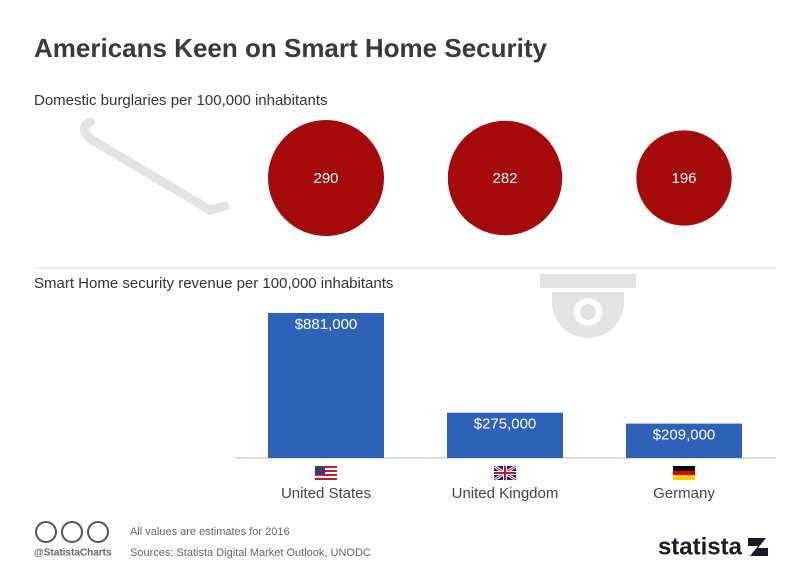 This screenshot has width=792, height=568. I want to click on bubble-label: 196, so click(683, 178).